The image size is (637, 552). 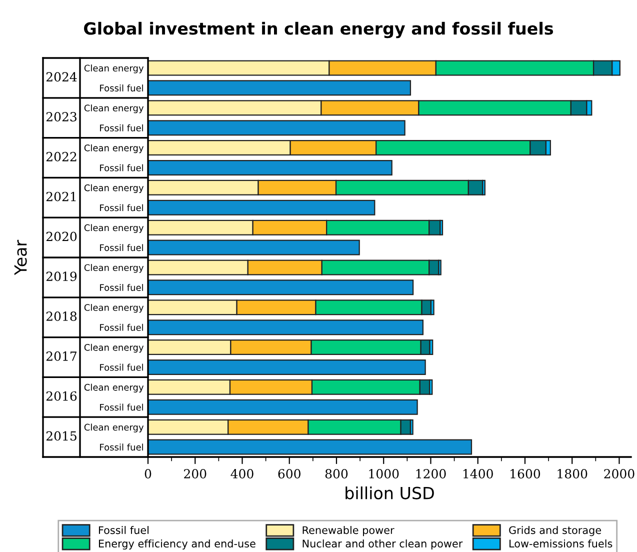 I want to click on x-tick-label: 800, so click(x=336, y=473).